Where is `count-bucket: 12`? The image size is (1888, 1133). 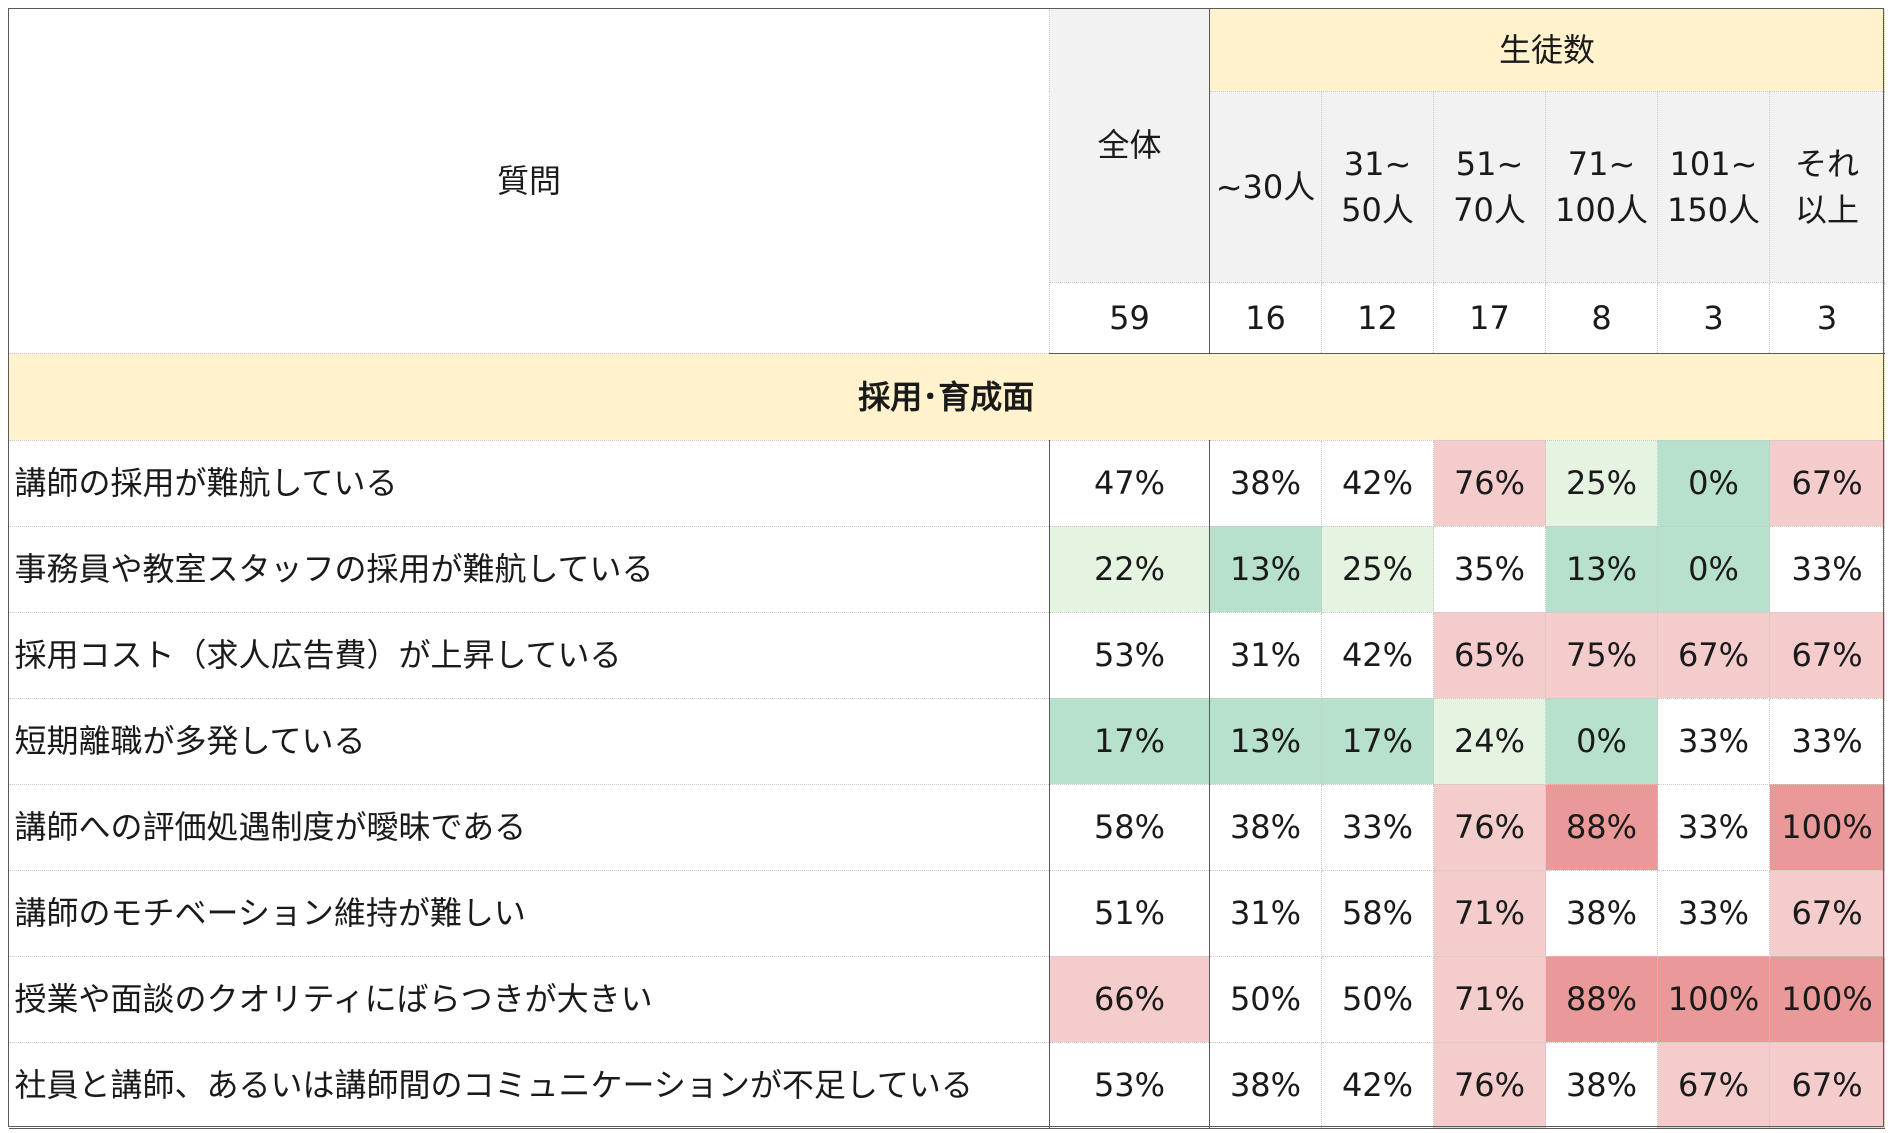
count-bucket: 12 is located at coordinates (1377, 318).